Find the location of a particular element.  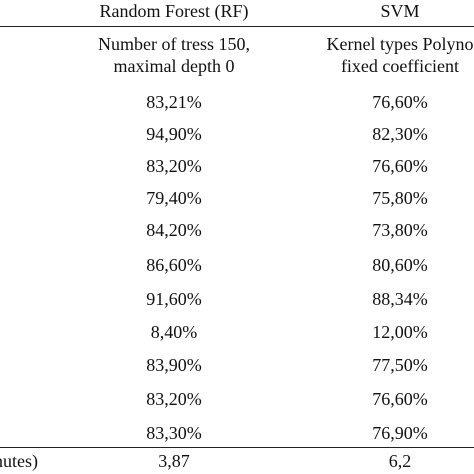

table-row-7-rf: 91,60% is located at coordinates (174, 299).